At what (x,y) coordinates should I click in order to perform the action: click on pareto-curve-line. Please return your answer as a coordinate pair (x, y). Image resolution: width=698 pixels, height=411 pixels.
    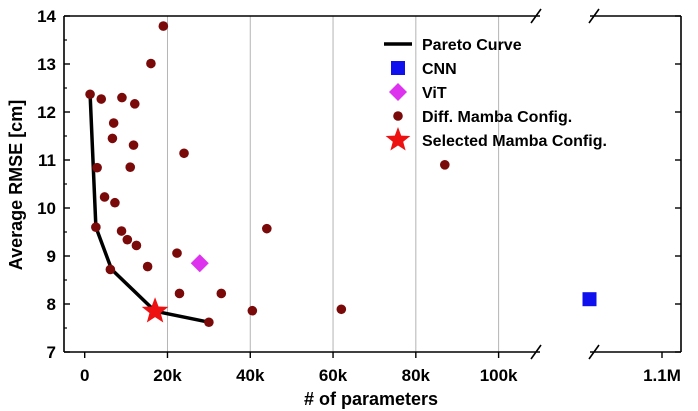
    Looking at the image, I should click on (149, 209).